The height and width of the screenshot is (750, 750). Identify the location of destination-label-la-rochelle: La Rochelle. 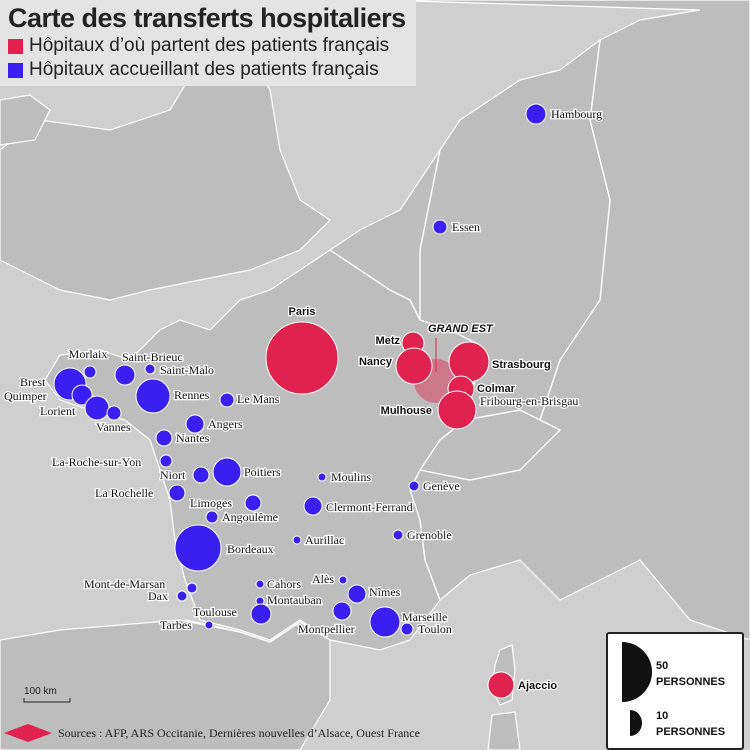
(124, 493).